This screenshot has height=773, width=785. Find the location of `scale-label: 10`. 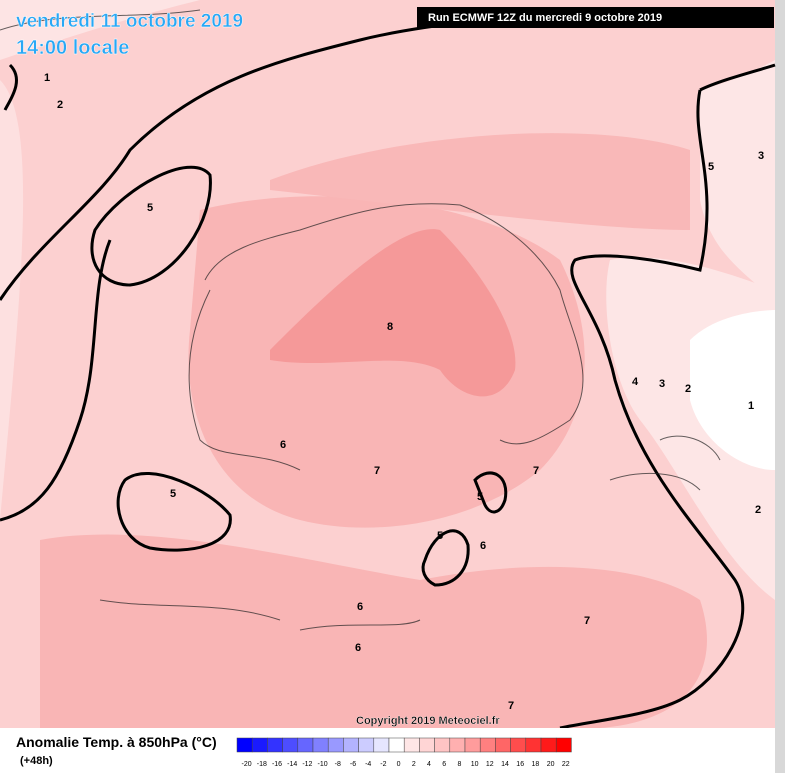

scale-label: 10 is located at coordinates (475, 764).